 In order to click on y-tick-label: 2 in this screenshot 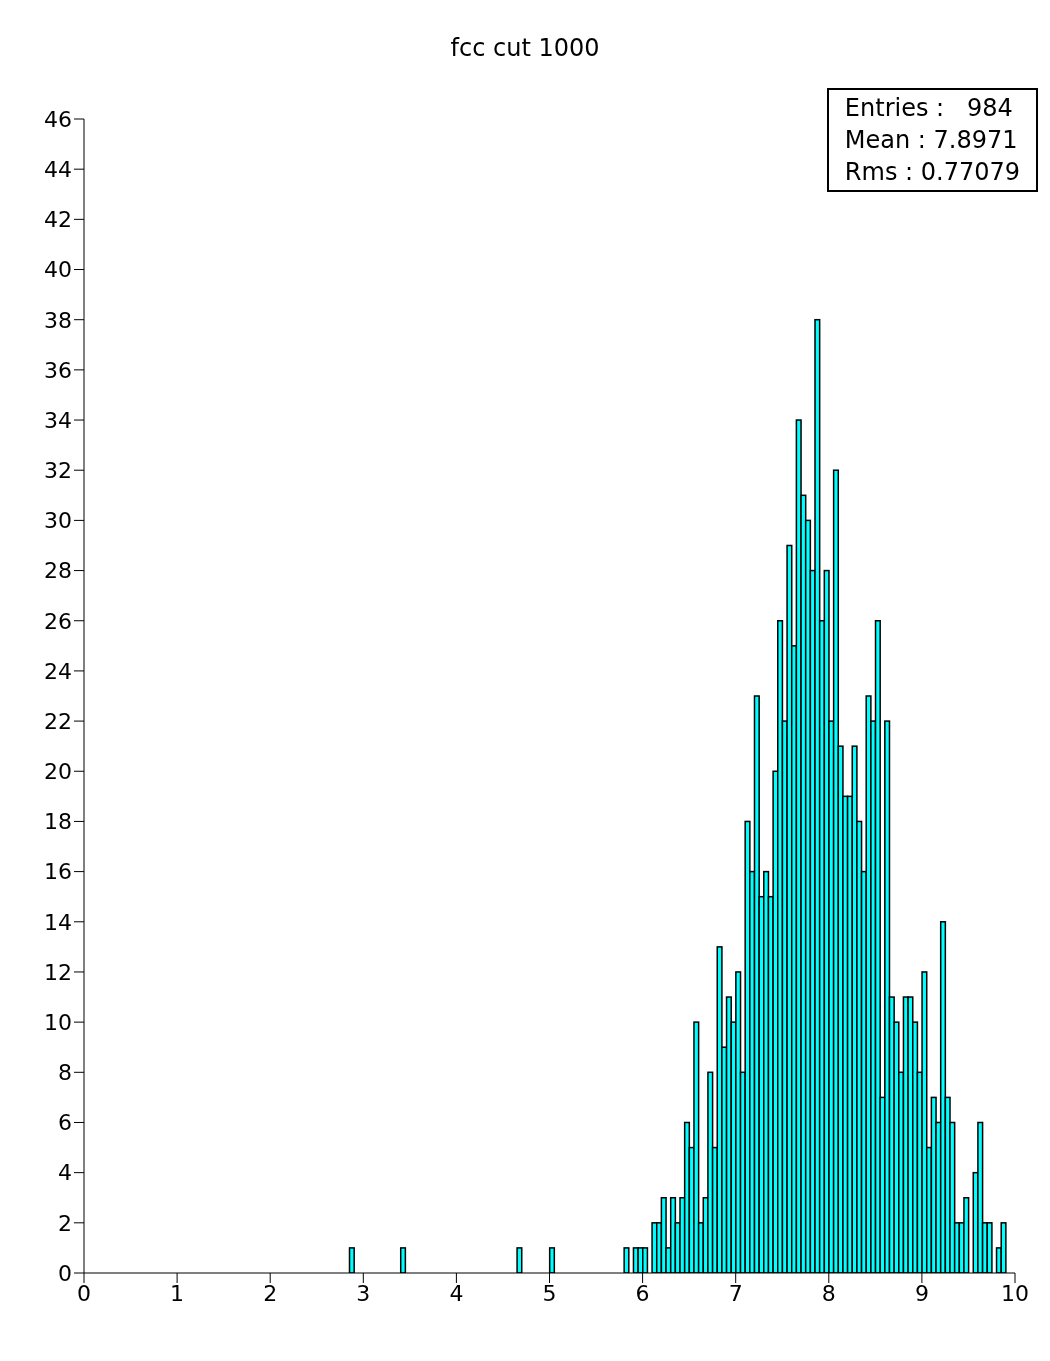, I will do `click(65, 1223)`.